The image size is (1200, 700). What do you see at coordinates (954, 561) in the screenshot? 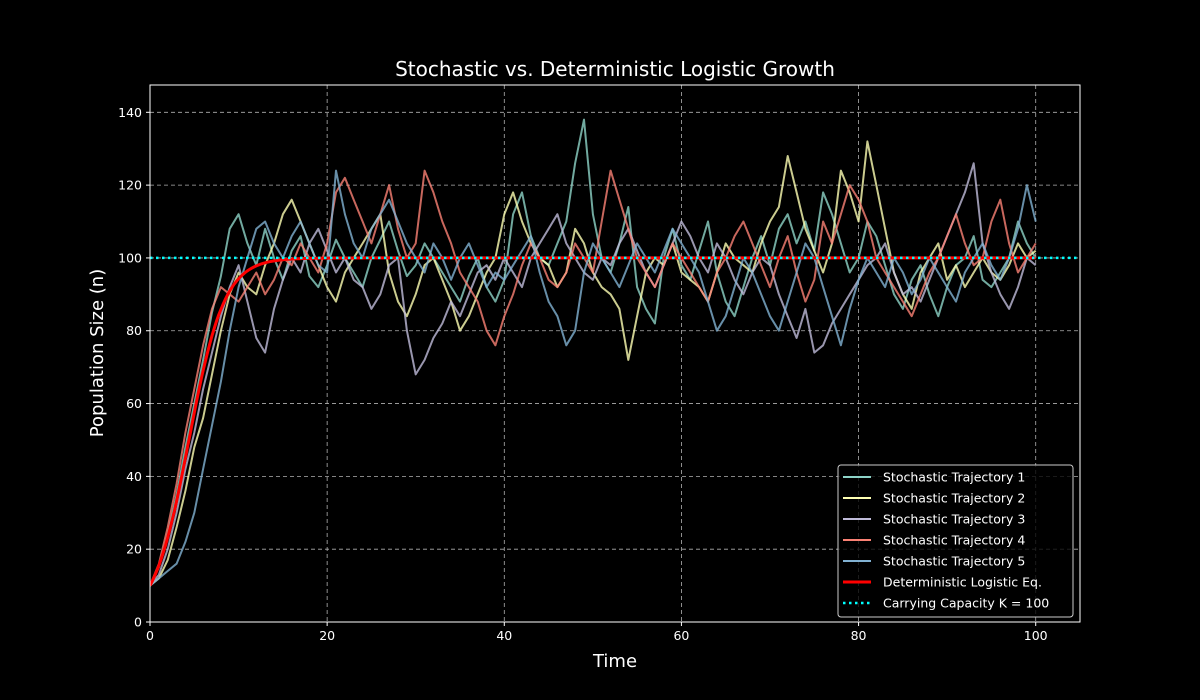
I see `legend-label: Stochastic Trajectory 5` at bounding box center [954, 561].